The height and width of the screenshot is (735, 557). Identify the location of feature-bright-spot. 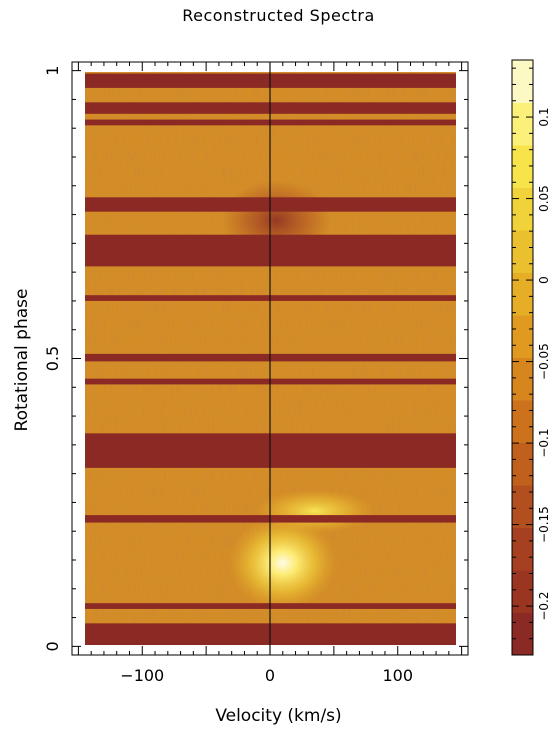
(282, 562).